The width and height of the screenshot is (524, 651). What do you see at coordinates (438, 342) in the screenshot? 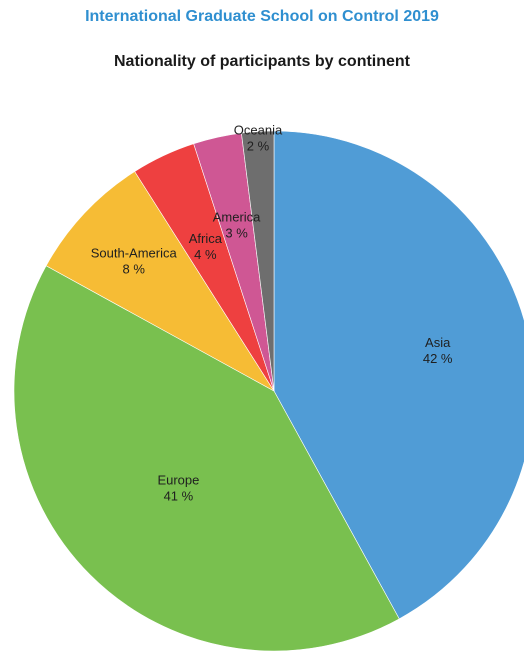
I see `slice-label-asia: Asia` at bounding box center [438, 342].